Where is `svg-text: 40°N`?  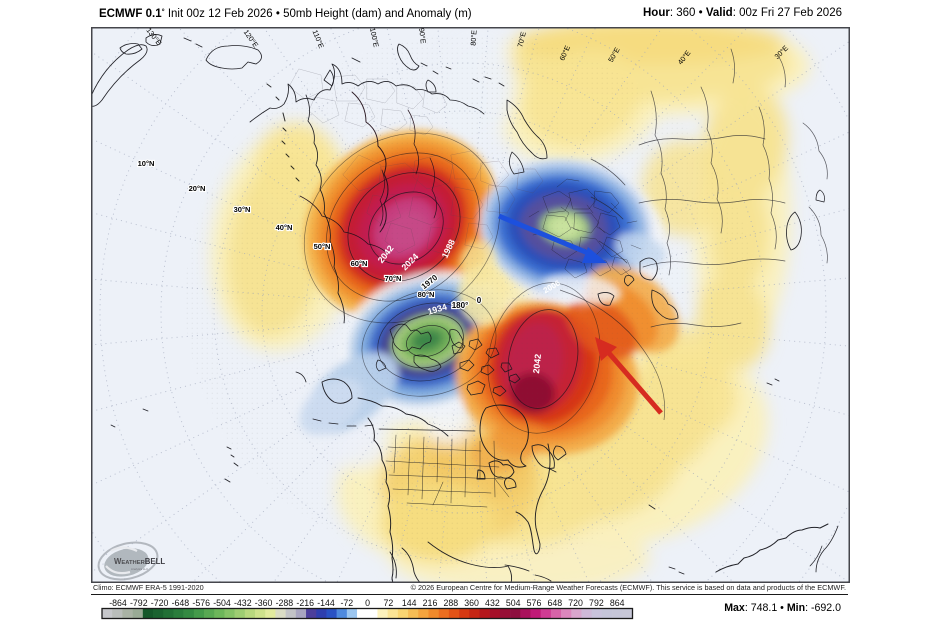 svg-text: 40°N is located at coordinates (284, 227).